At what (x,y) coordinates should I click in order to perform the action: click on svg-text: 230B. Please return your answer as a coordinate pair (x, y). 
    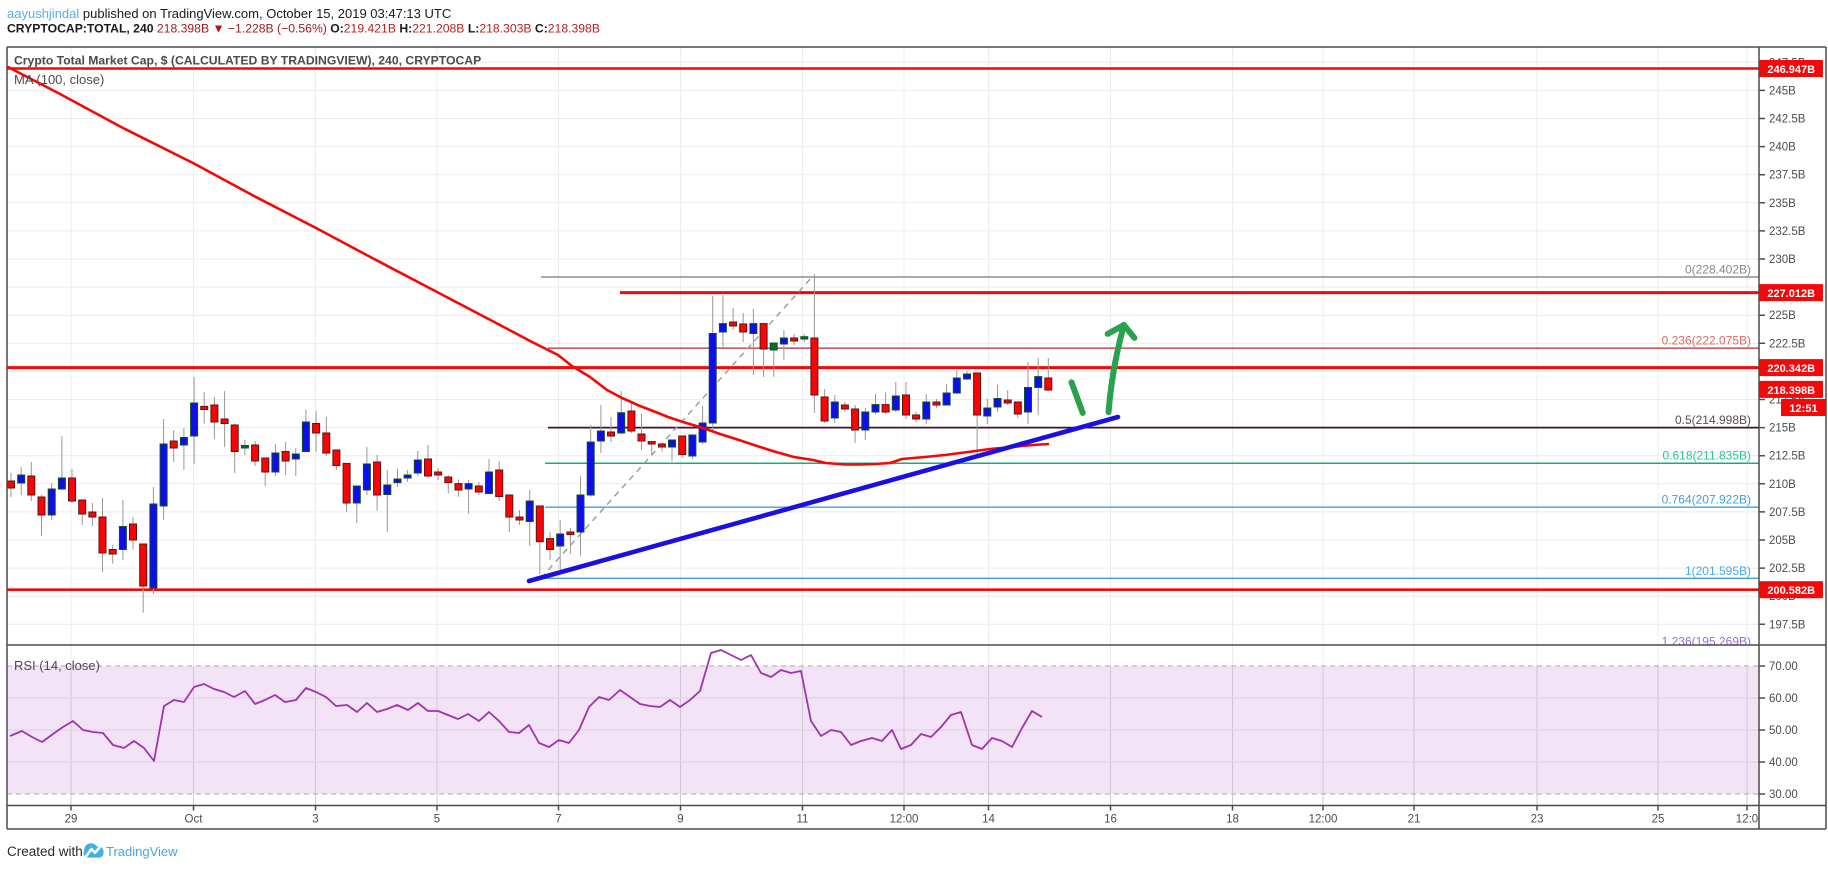
    Looking at the image, I should click on (1782, 260).